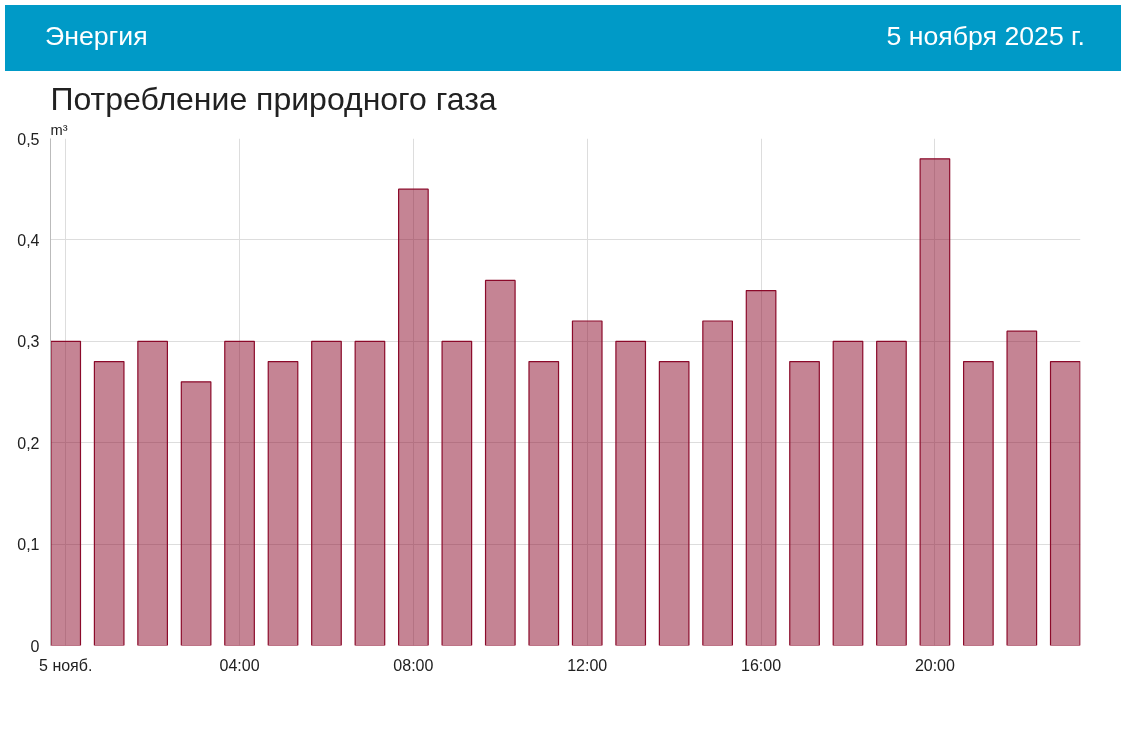 This screenshot has width=1121, height=729. Describe the element at coordinates (28, 342) in the screenshot. I see `y-tick-label: 0,3` at that location.